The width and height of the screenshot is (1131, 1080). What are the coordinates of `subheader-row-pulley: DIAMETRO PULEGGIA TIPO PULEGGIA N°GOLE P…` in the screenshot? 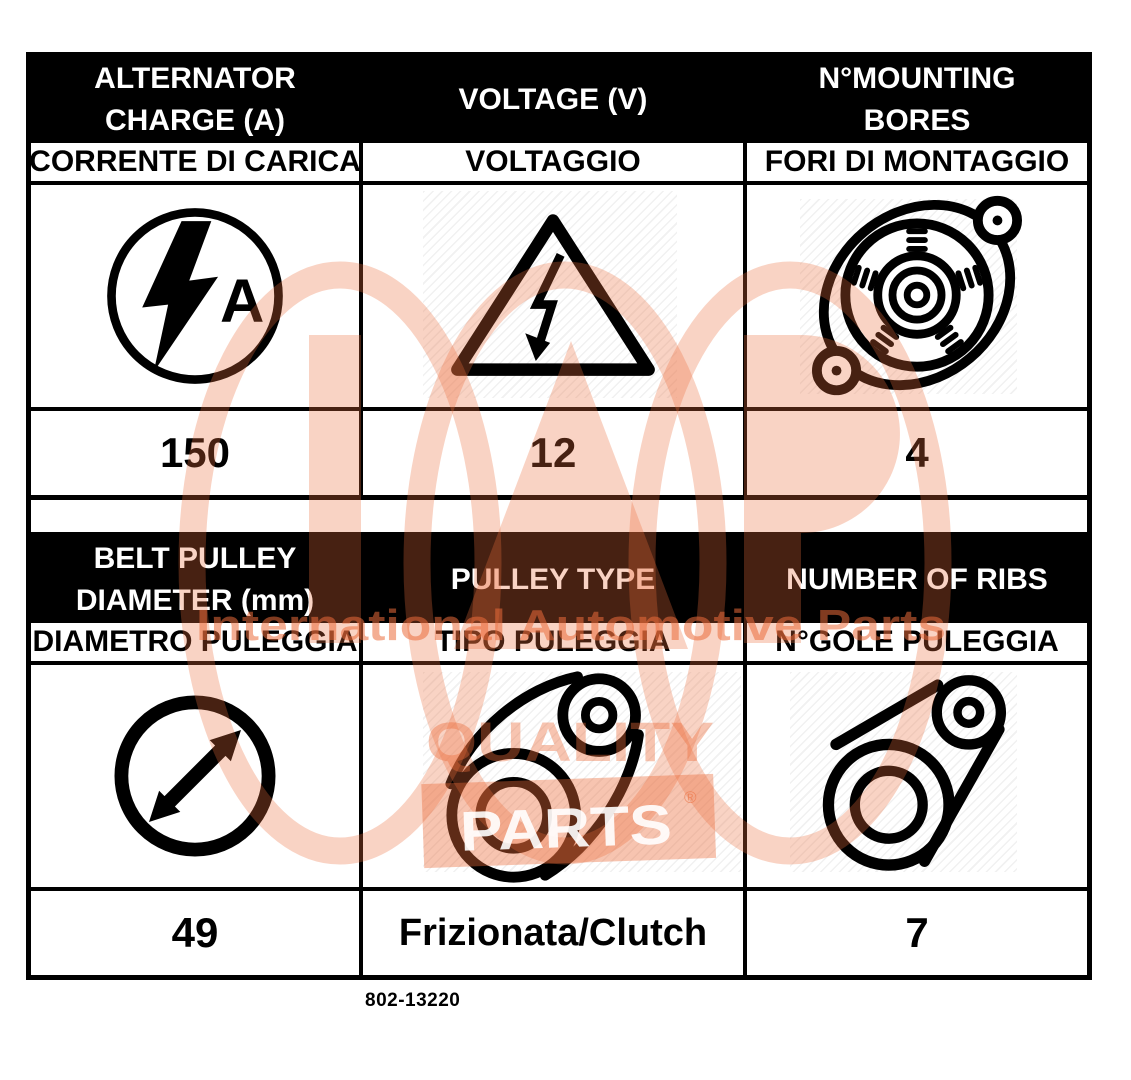 It's located at (559, 644).